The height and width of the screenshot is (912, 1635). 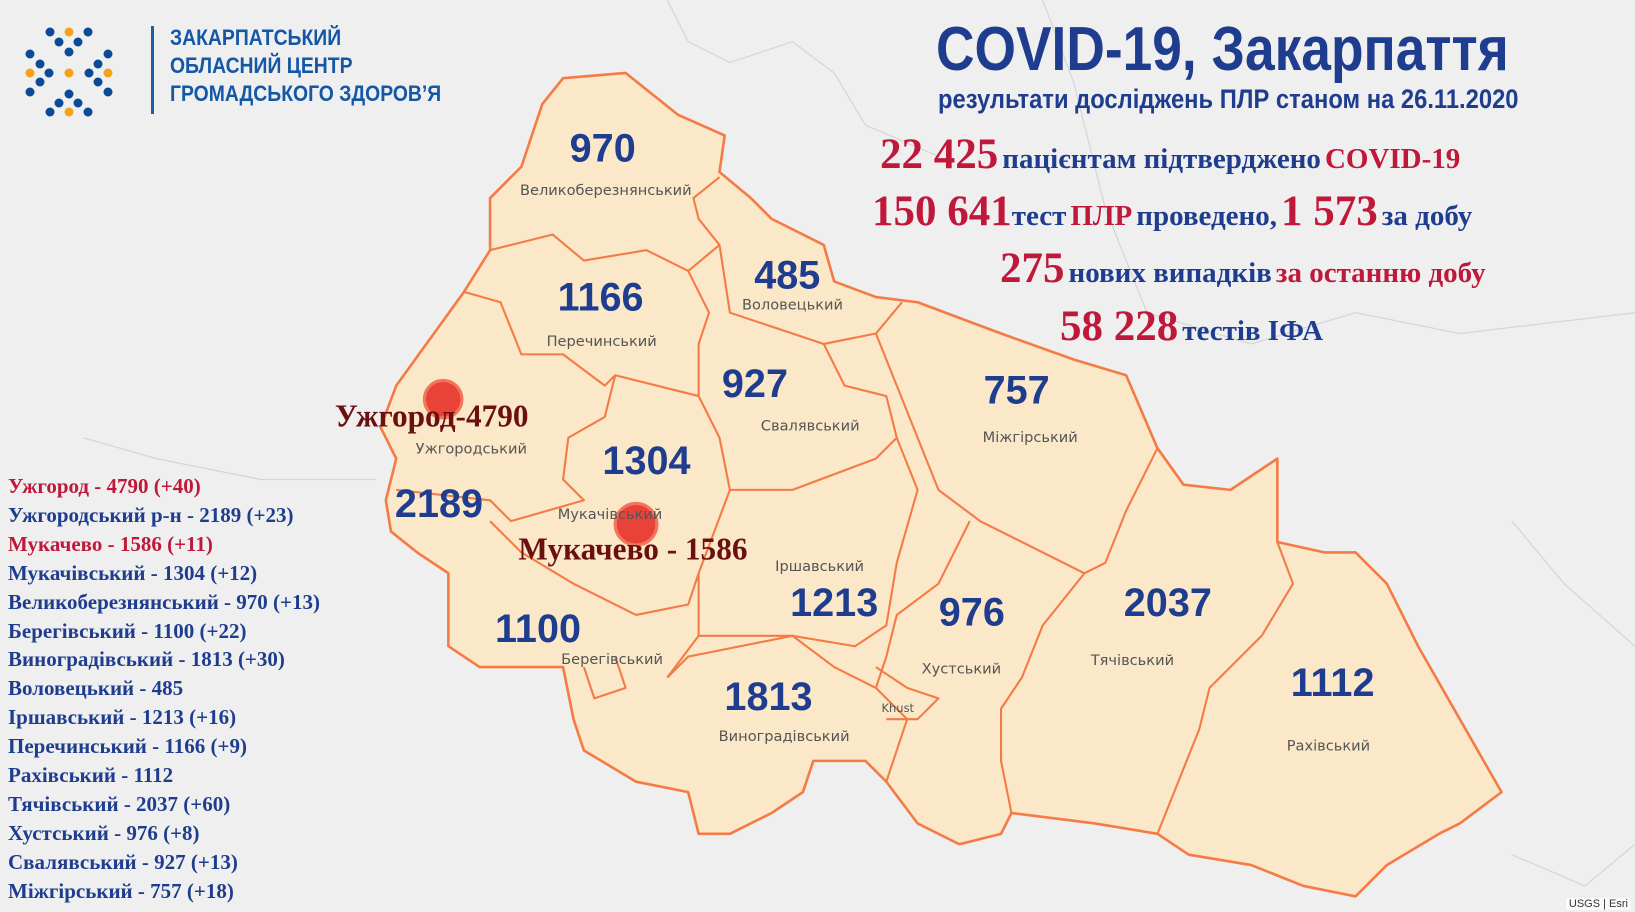 What do you see at coordinates (898, 708) in the screenshot?
I see `label-khust-town: Khust` at bounding box center [898, 708].